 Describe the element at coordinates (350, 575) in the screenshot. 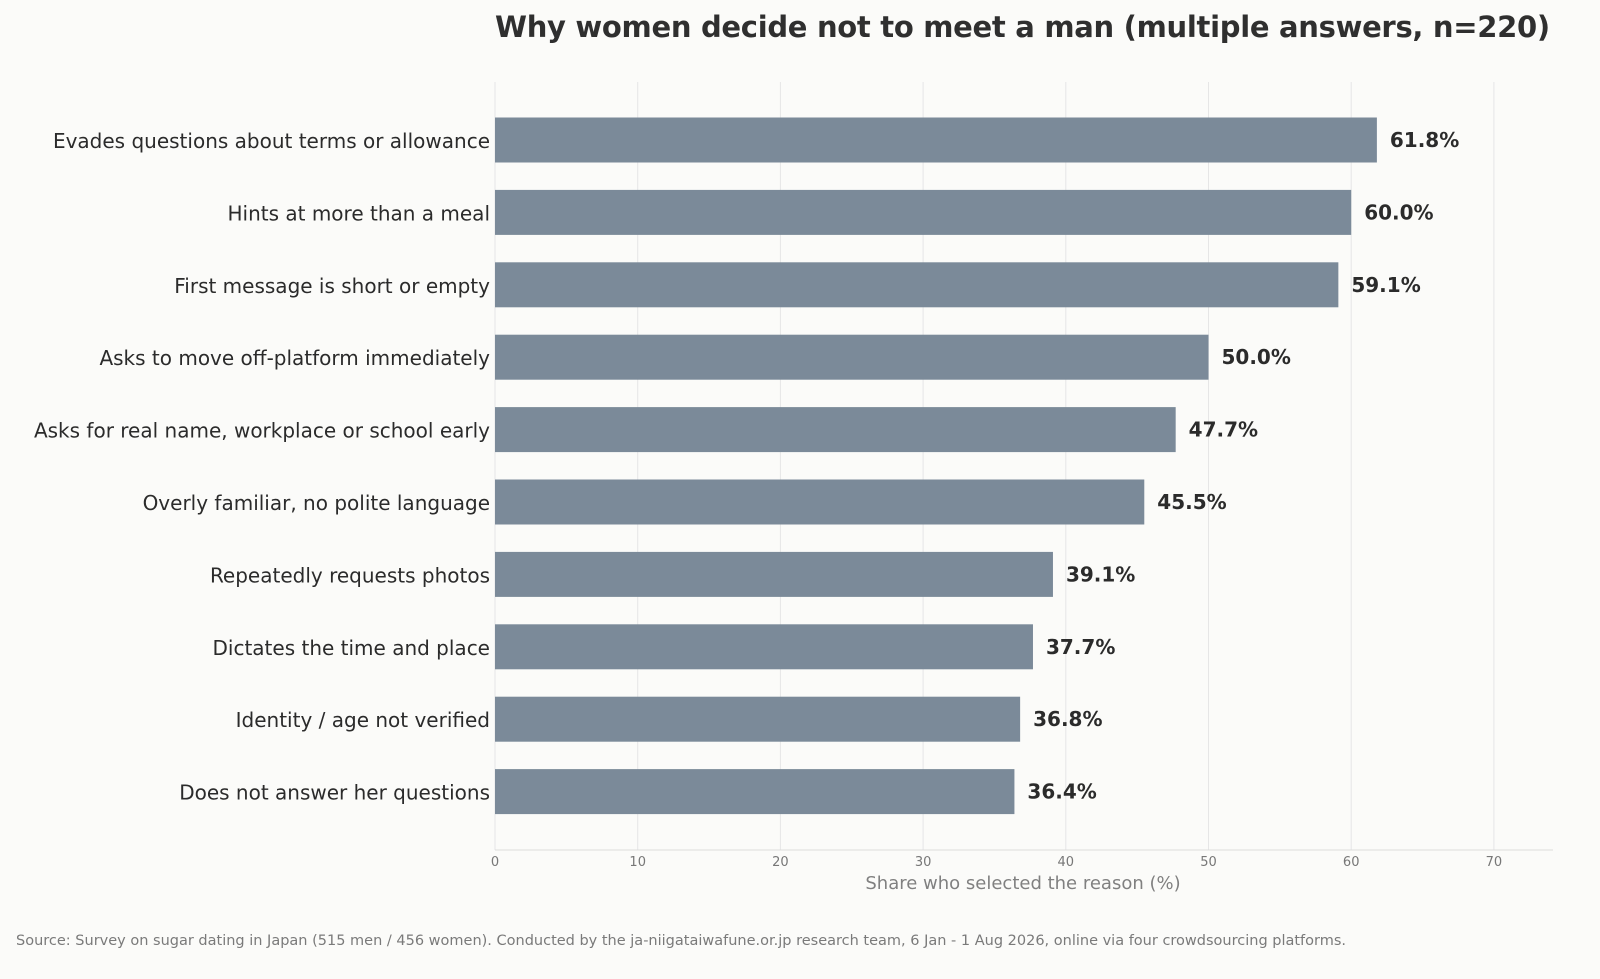

I see `category-label: Repeatedly requests photos` at that location.